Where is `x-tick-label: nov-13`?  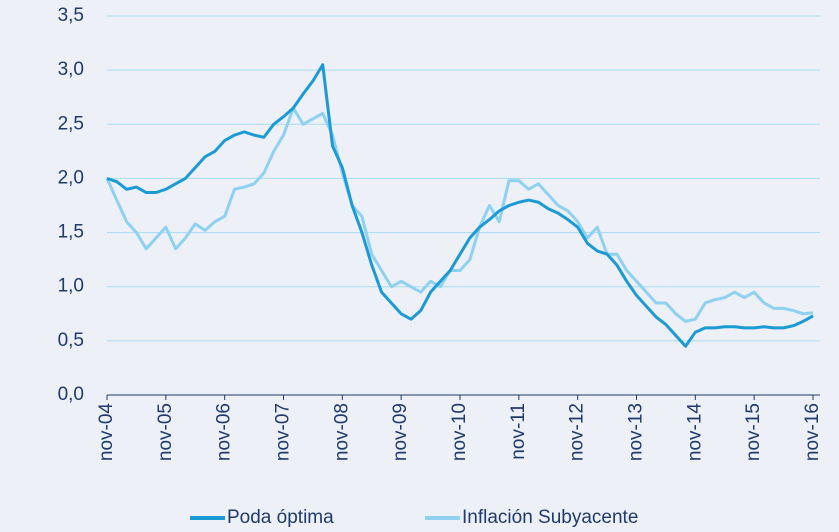 x-tick-label: nov-13 is located at coordinates (636, 432).